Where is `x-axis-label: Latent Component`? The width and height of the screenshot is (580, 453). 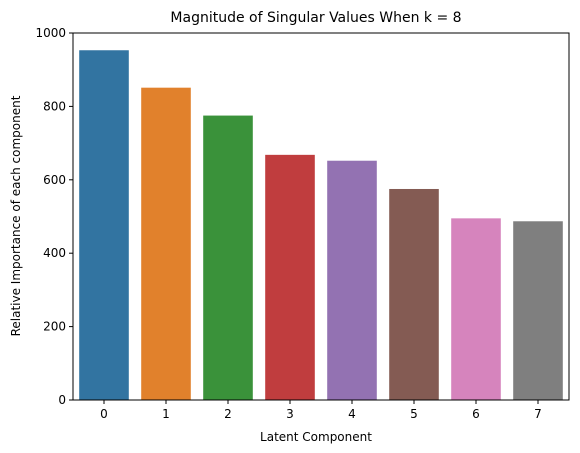
x-axis-label: Latent Component is located at coordinates (316, 437).